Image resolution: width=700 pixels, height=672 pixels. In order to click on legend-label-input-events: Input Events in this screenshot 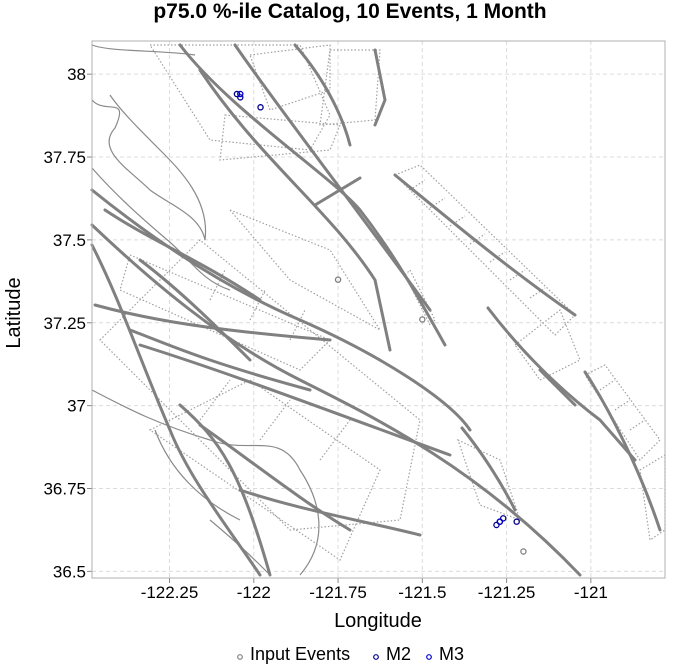, I will do `click(300, 654)`.